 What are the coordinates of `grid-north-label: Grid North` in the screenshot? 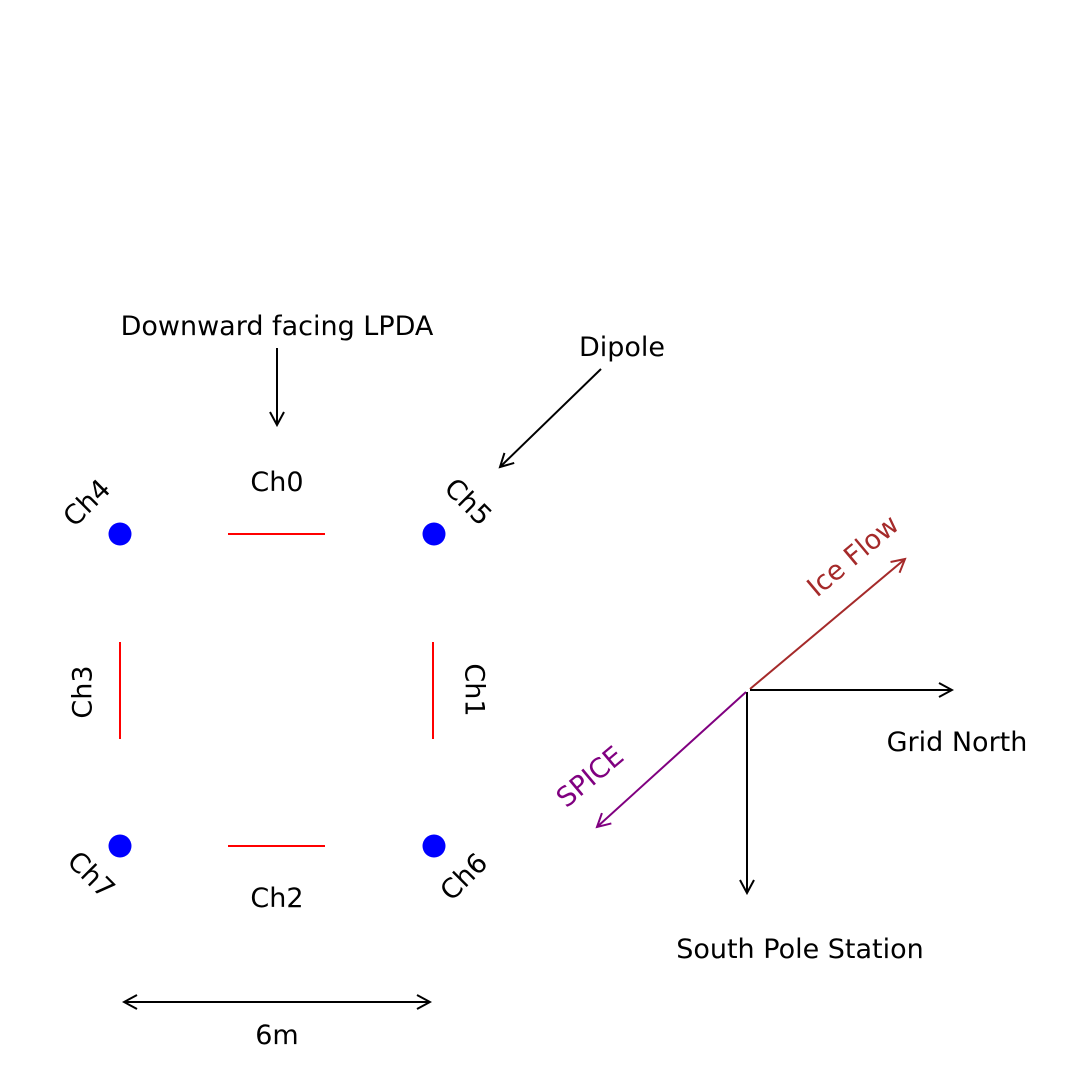 It's located at (957, 742).